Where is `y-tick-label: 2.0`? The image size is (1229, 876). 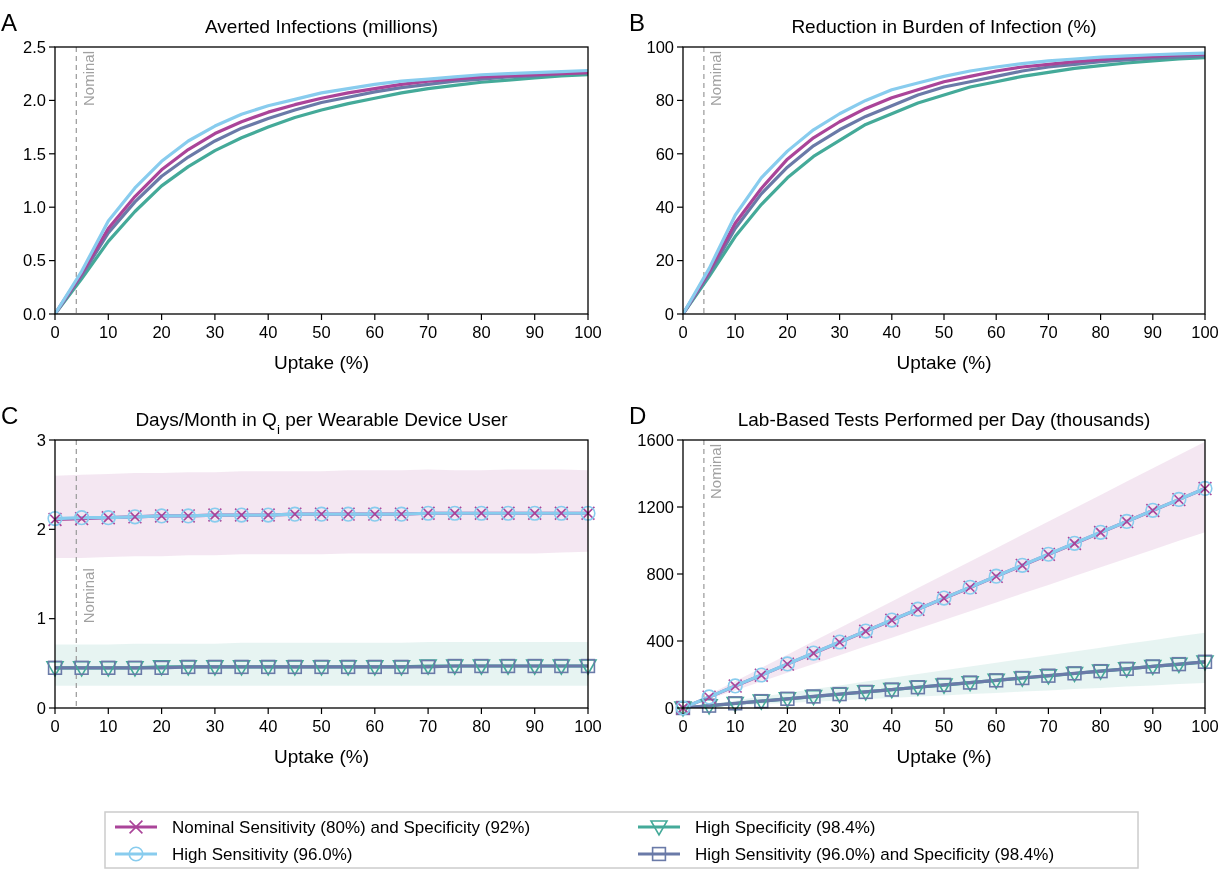
y-tick-label: 2.0 is located at coordinates (34, 100).